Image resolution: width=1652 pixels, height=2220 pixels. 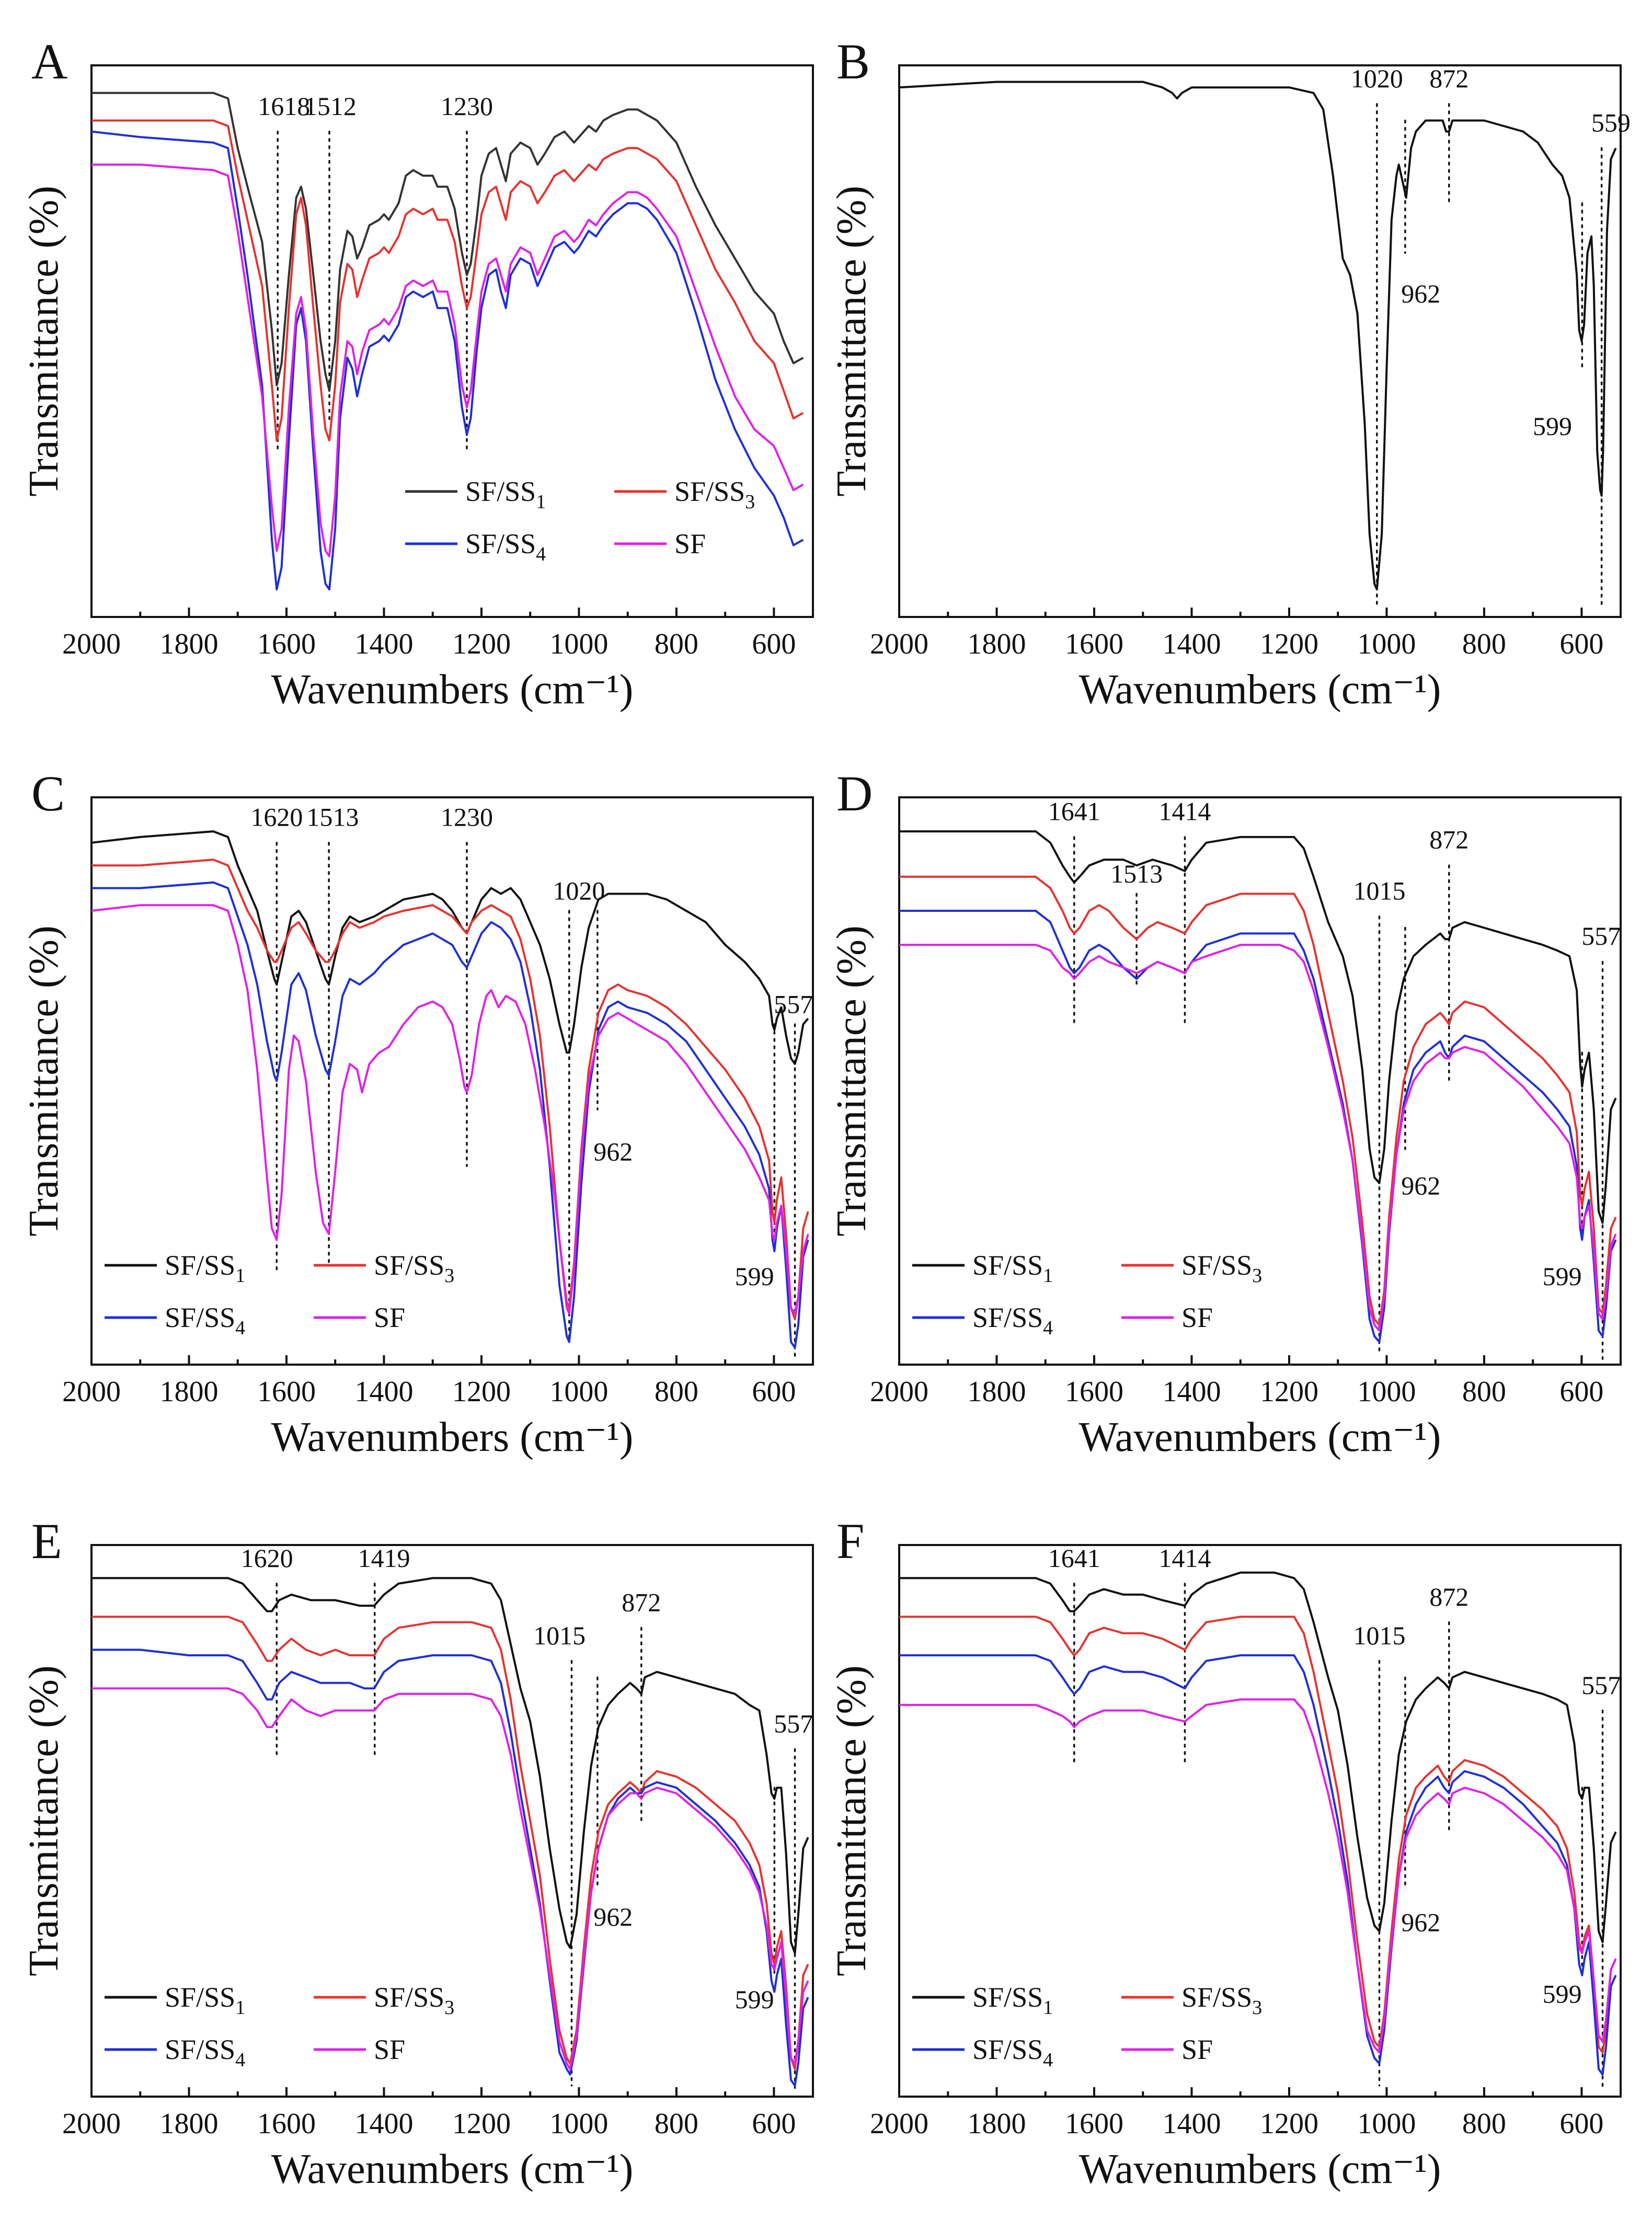 I want to click on panel-letter: C, so click(x=48, y=793).